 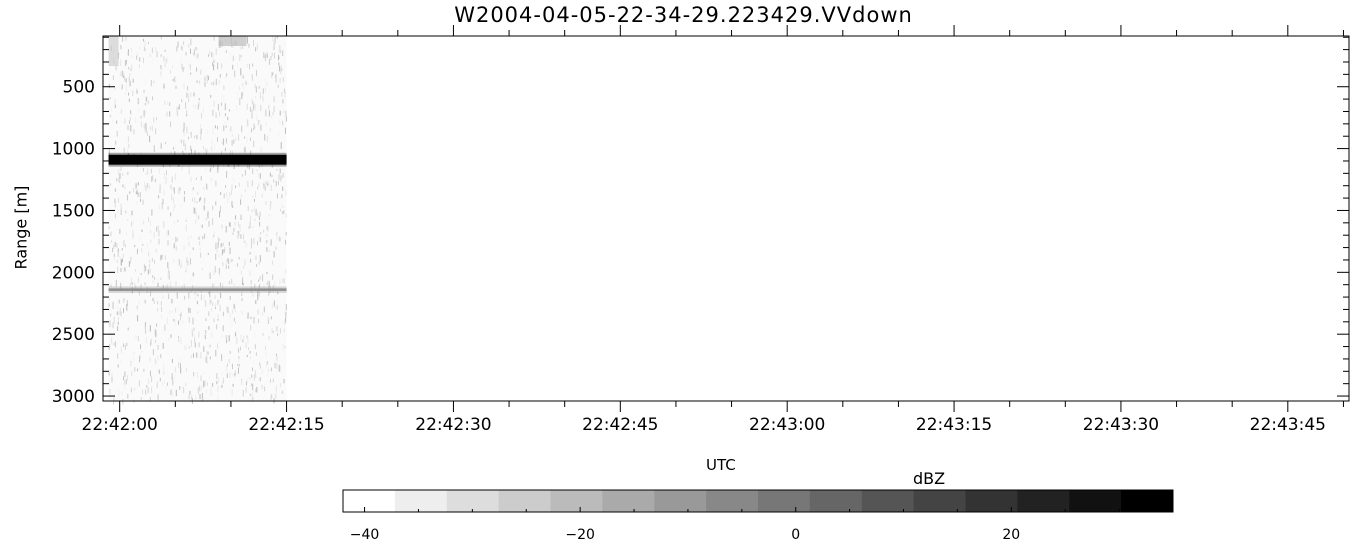 What do you see at coordinates (73, 211) in the screenshot?
I see `y-tick-label: 1500` at bounding box center [73, 211].